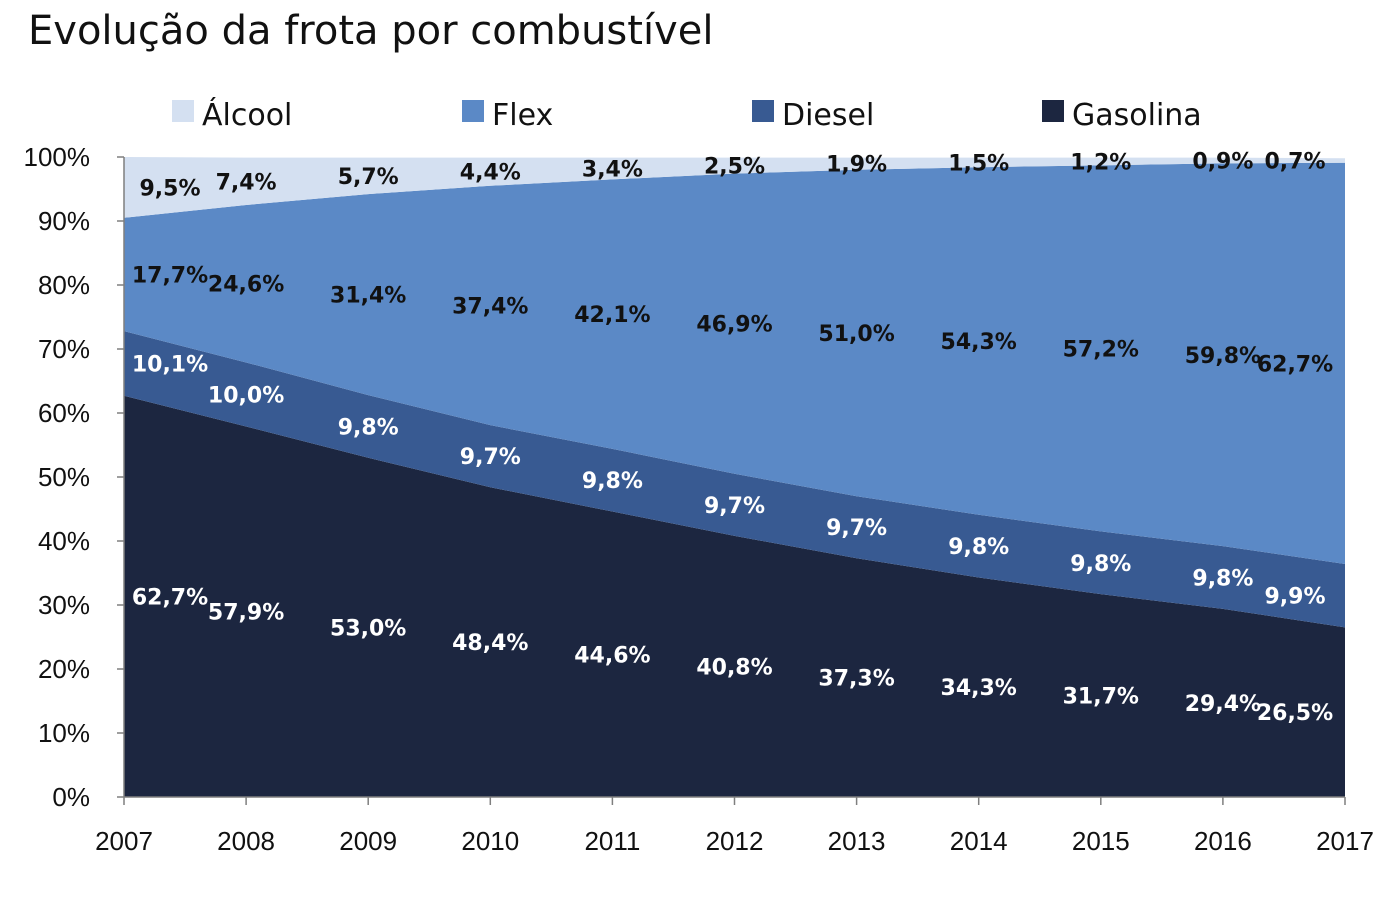 The height and width of the screenshot is (915, 1387). Describe the element at coordinates (170, 364) in the screenshot. I see `data-label: 10,1%` at that location.